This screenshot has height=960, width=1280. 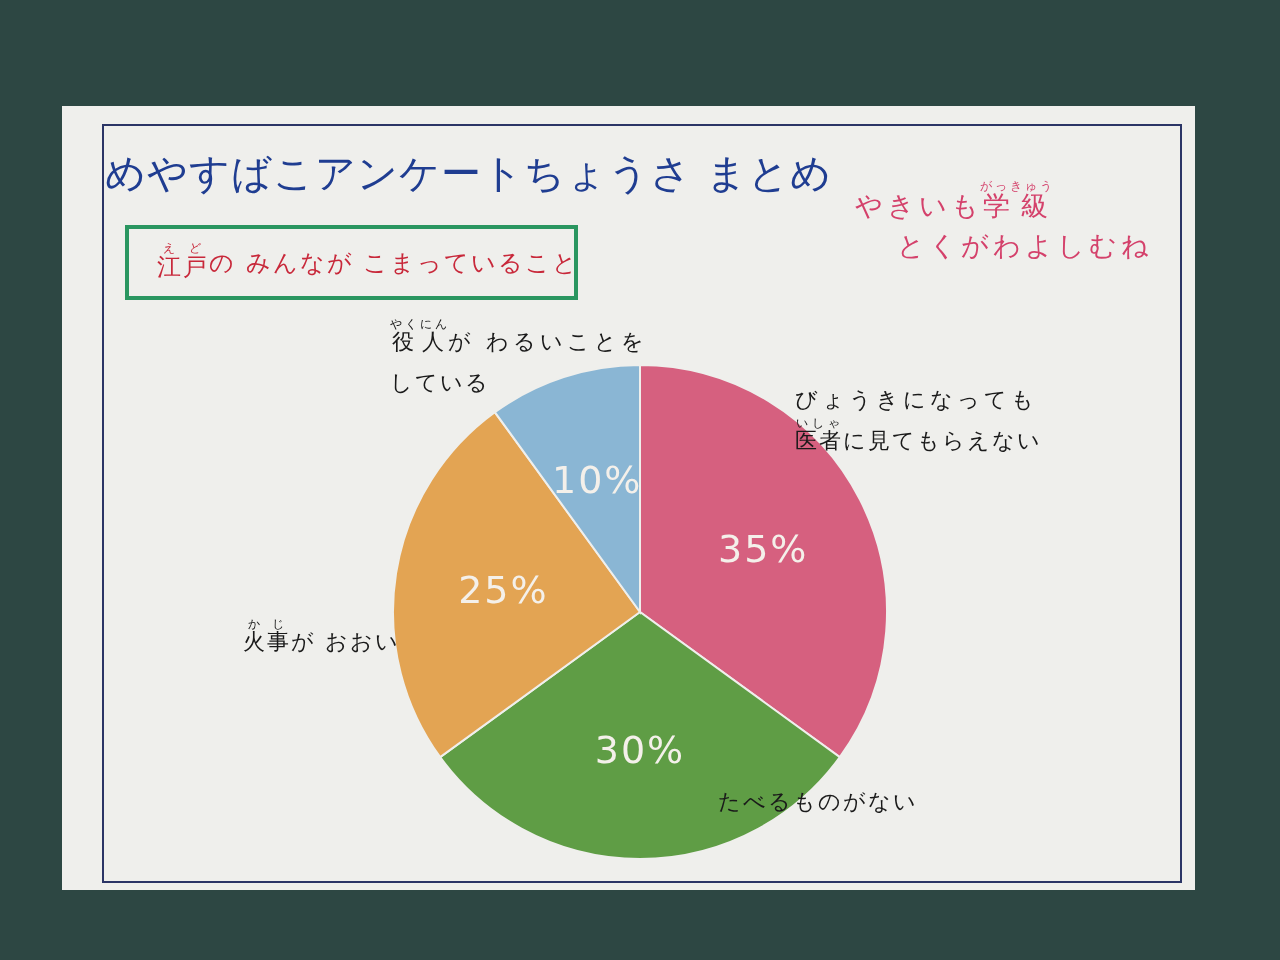 I want to click on category-label: びょうきになっても医者いしゃに見てもらえない, so click(x=919, y=420).